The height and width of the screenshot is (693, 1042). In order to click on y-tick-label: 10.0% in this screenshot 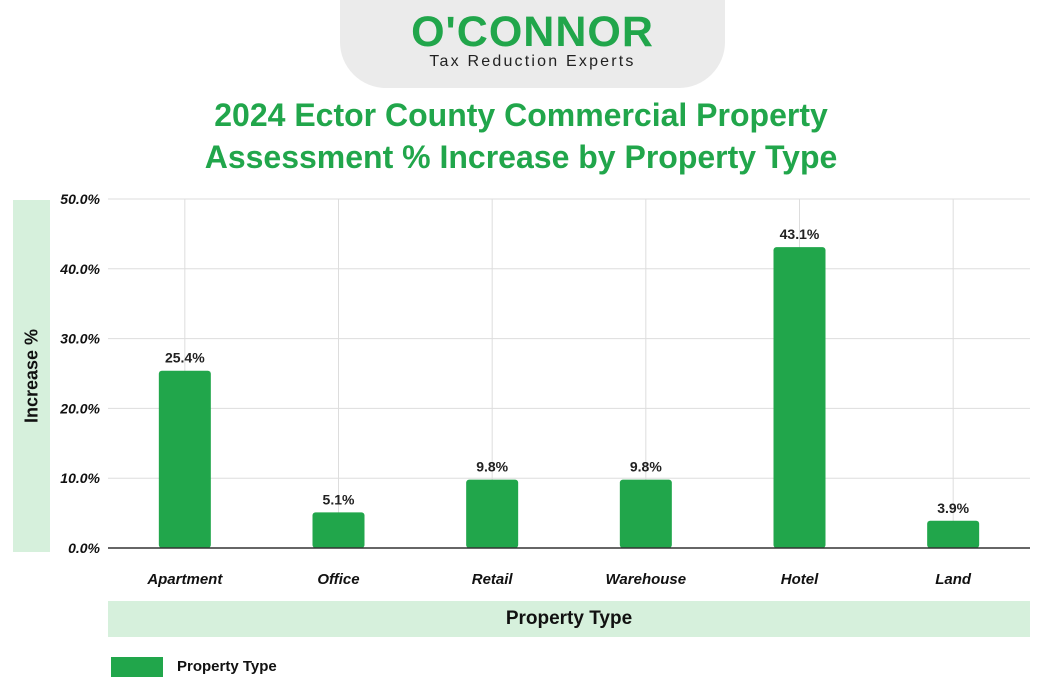, I will do `click(80, 478)`.